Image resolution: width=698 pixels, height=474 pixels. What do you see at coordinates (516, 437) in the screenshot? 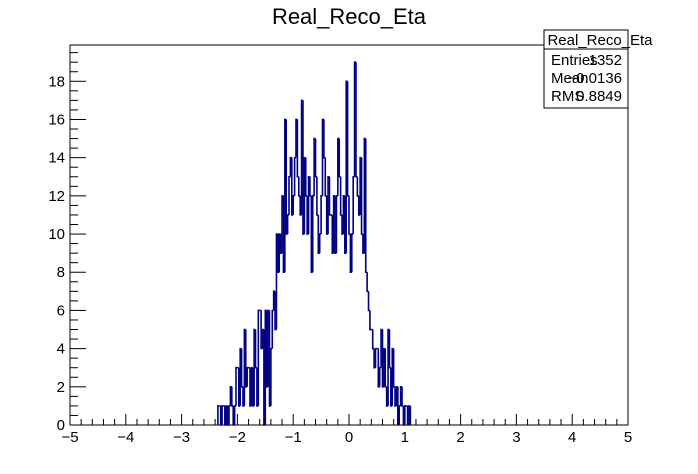
I see `x-tick-label: 3` at bounding box center [516, 437].